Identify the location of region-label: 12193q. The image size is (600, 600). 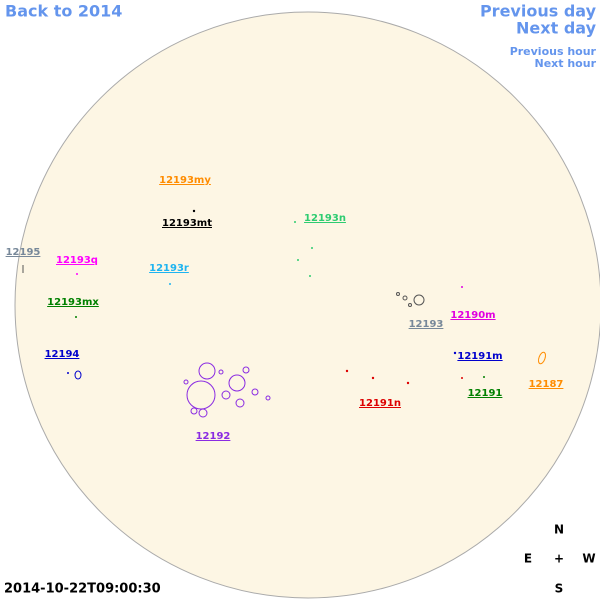
(77, 260).